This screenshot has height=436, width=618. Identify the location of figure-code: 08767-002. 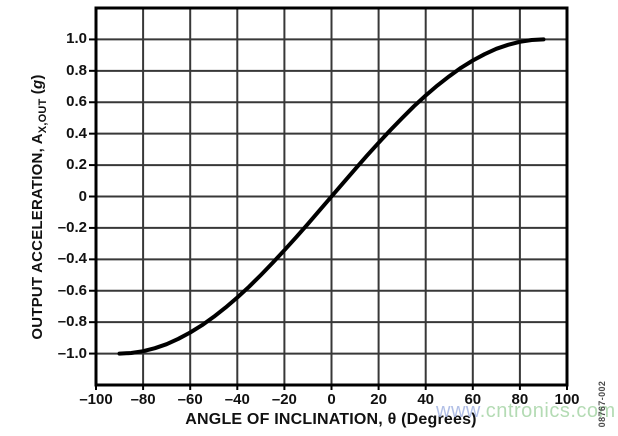
(602, 404).